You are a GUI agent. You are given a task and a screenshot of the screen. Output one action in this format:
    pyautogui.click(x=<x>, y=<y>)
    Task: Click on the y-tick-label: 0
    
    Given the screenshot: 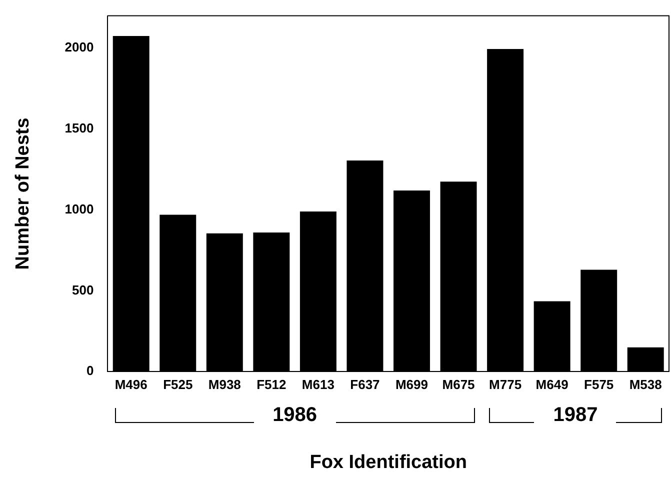 What is the action you would take?
    pyautogui.click(x=90, y=370)
    